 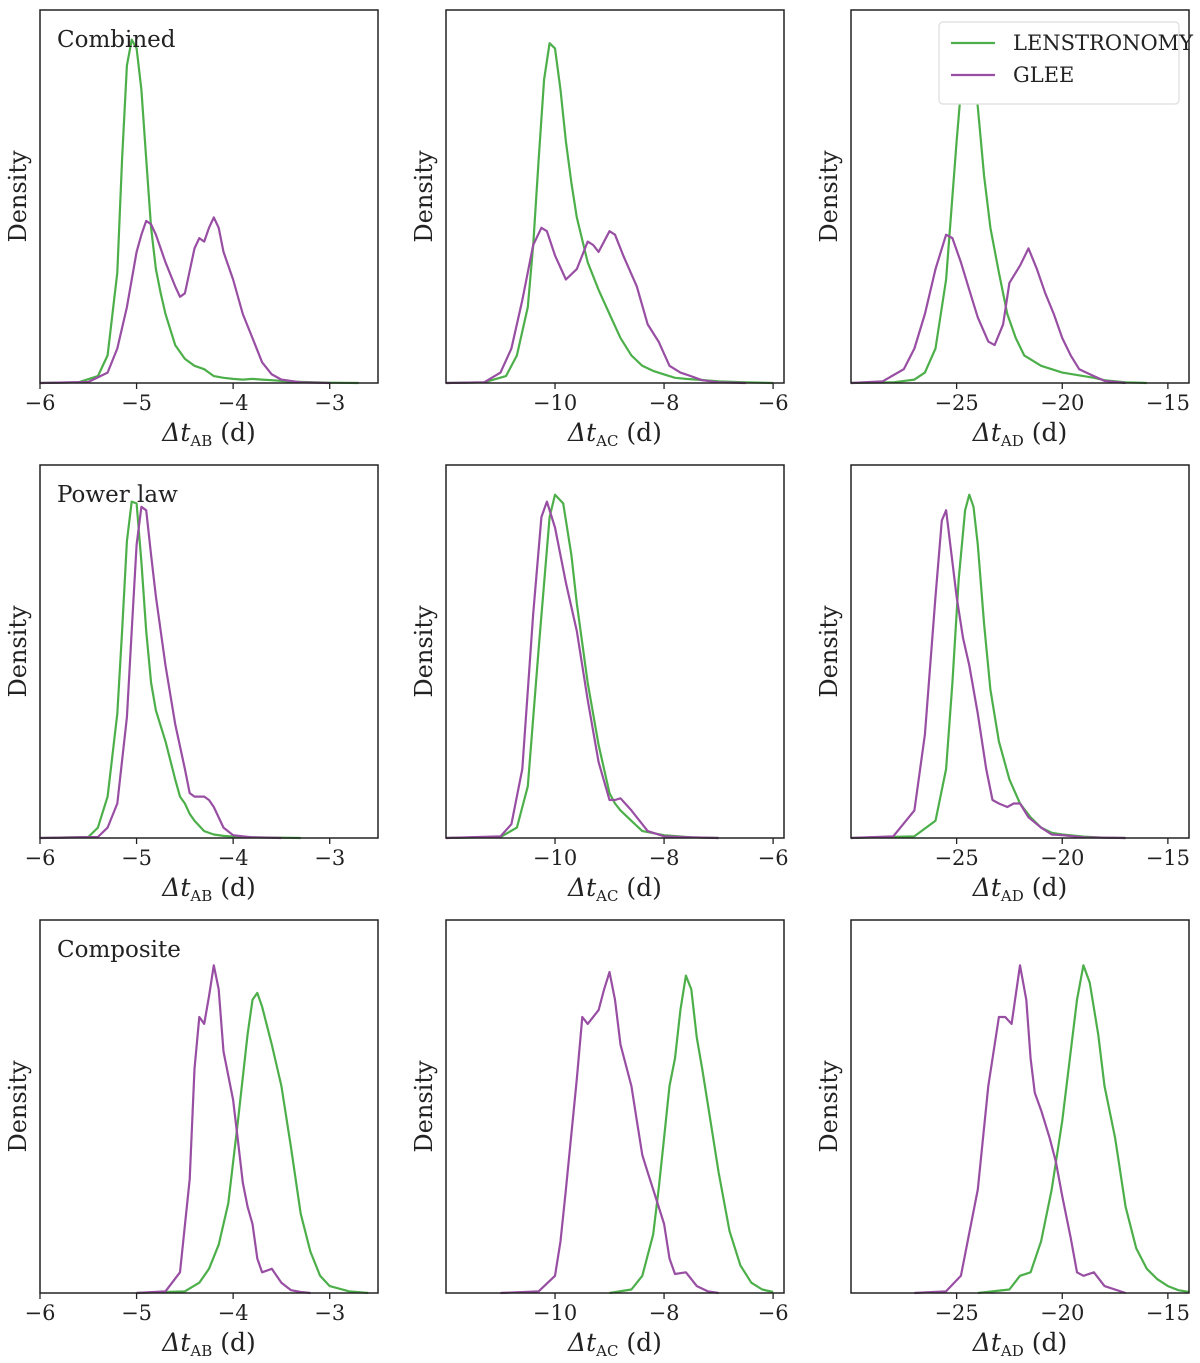 I want to click on panel-0-1: −10 −8 −6 ΔtAC (d) Density, so click(x=599, y=229).